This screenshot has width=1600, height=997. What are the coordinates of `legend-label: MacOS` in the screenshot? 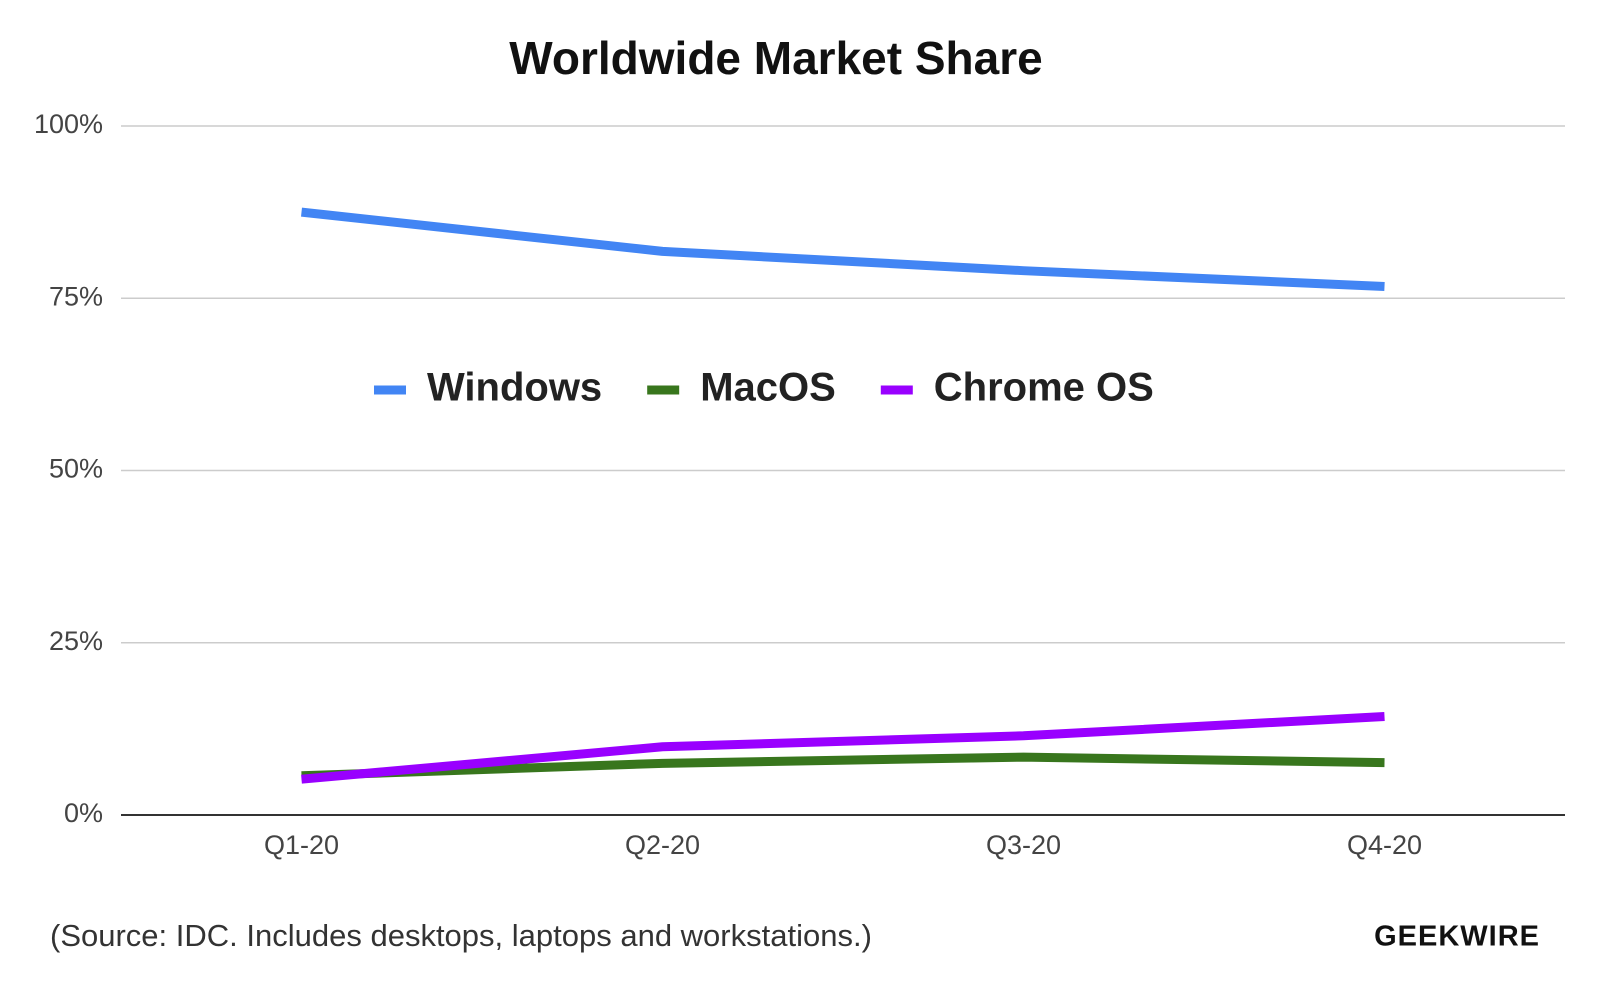 It's located at (768, 388).